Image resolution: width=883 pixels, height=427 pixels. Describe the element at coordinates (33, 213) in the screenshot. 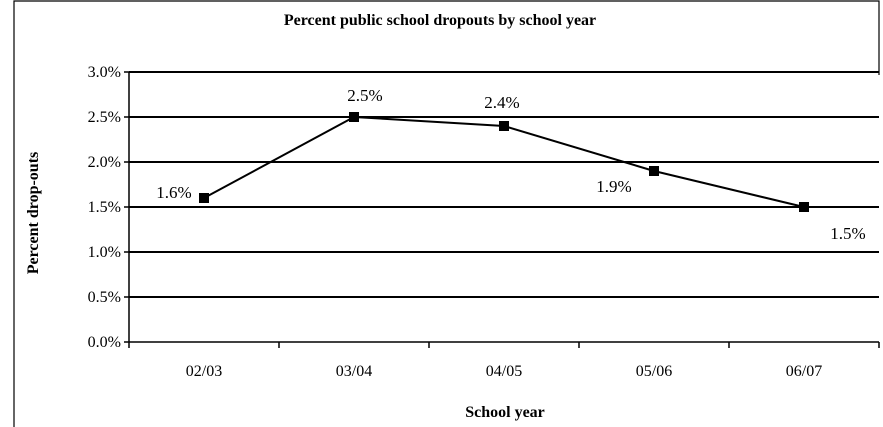

I see `y-axis-title: Percent drop-outs` at that location.